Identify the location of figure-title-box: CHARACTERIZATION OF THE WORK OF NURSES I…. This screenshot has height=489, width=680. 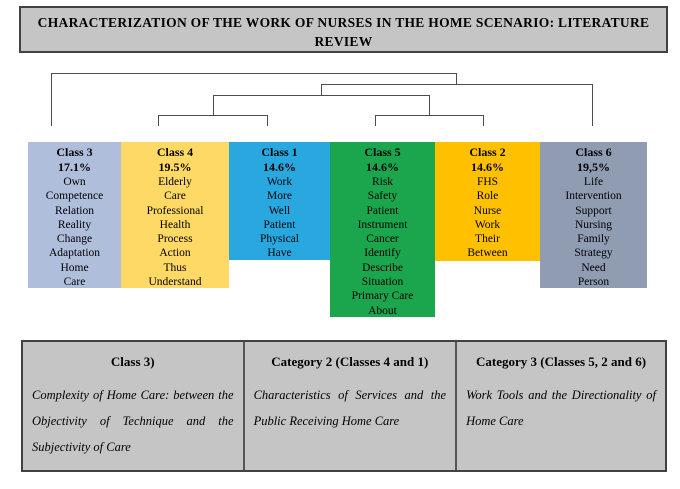
(343, 29).